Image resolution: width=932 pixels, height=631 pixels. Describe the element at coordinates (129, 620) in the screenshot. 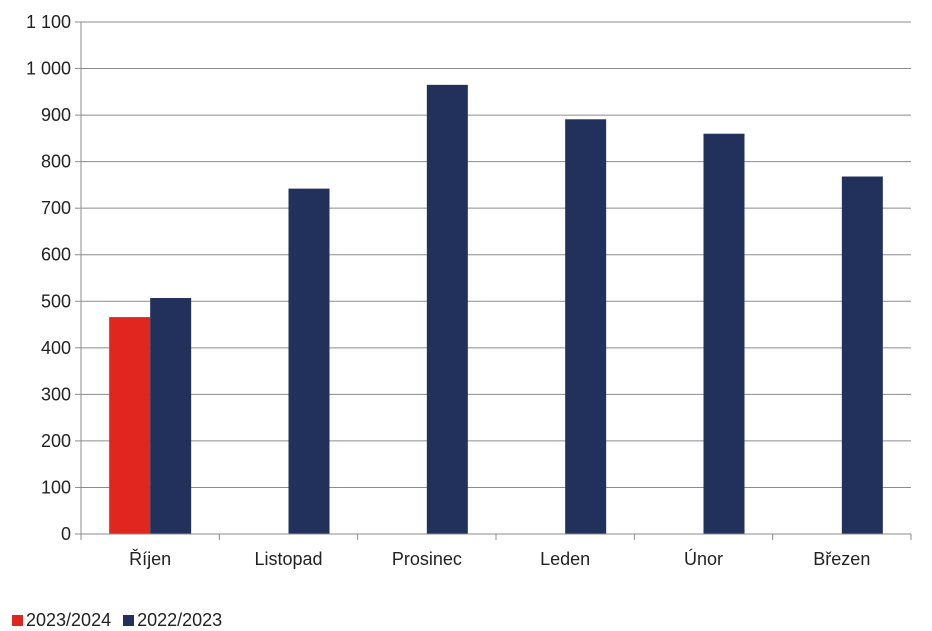

I see `legend-swatch-2022-2023` at that location.